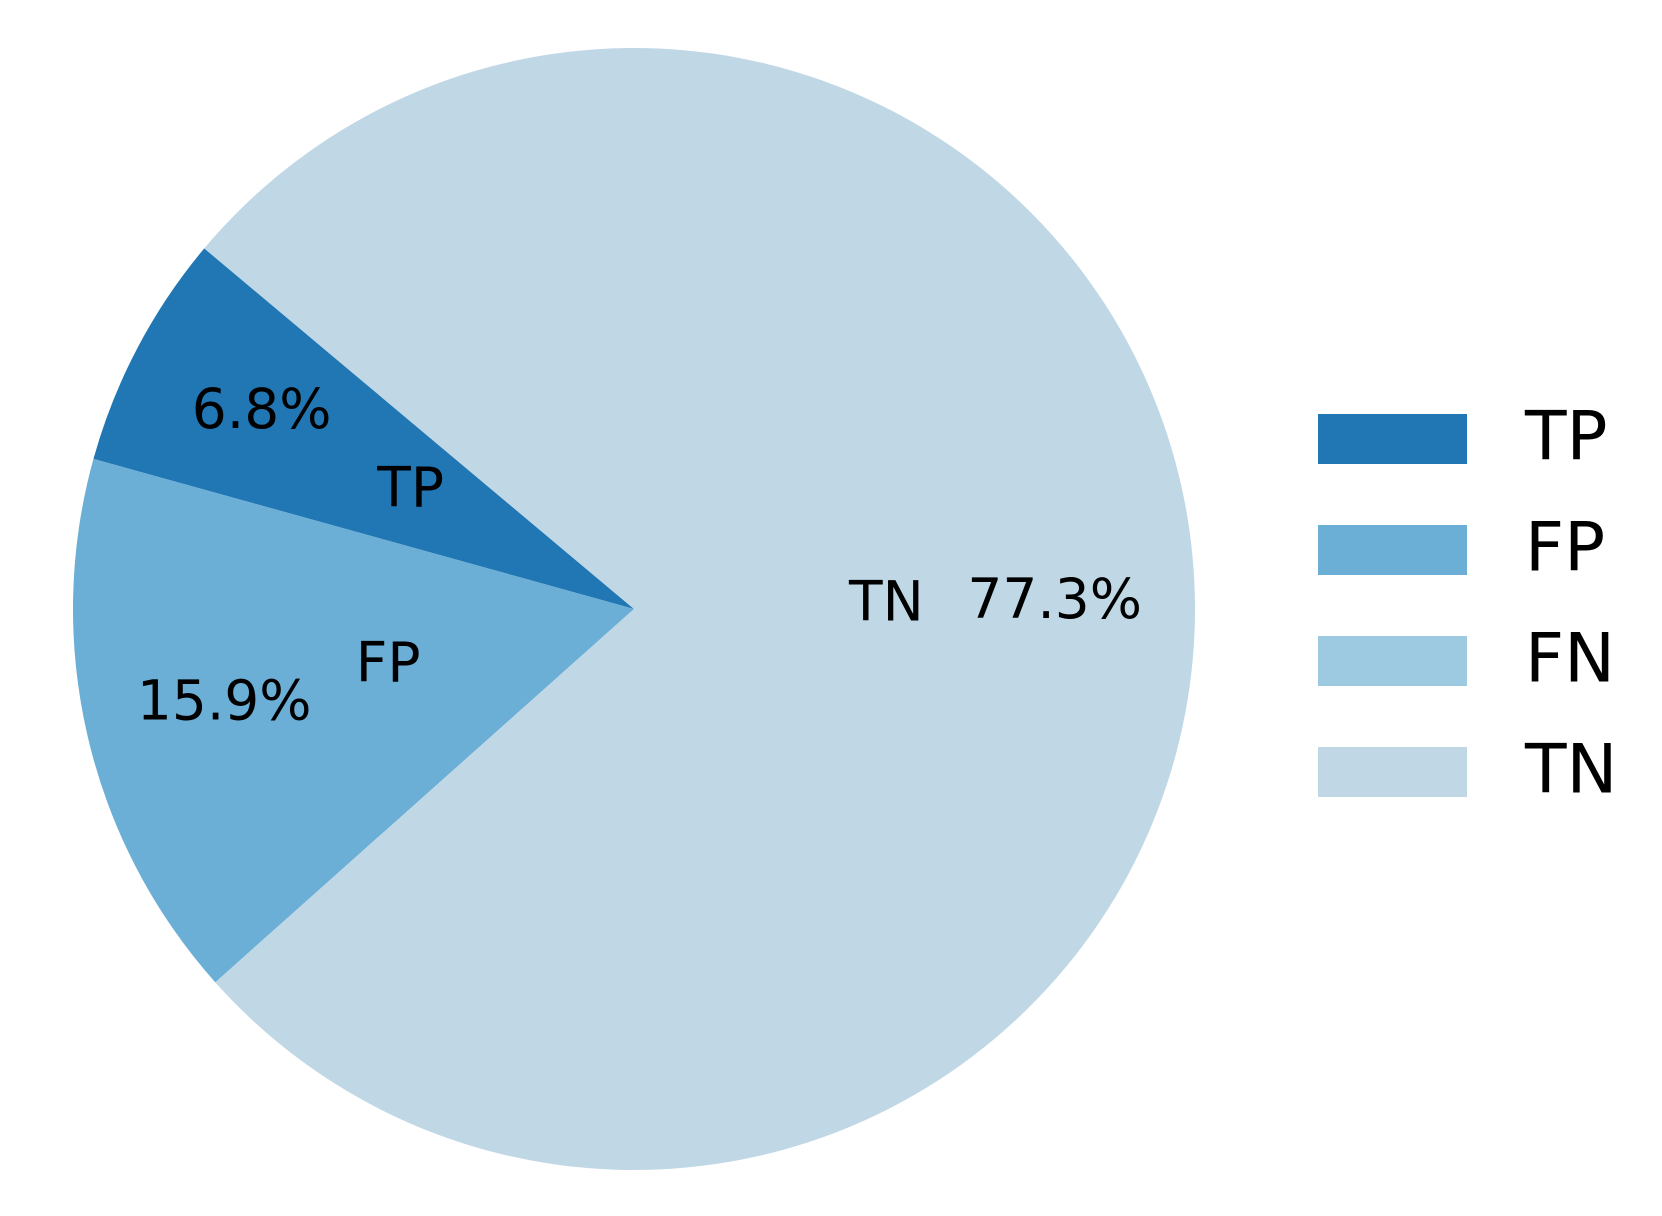 The width and height of the screenshot is (1662, 1216). Describe the element at coordinates (1570, 770) in the screenshot. I see `legend-label: TN` at that location.